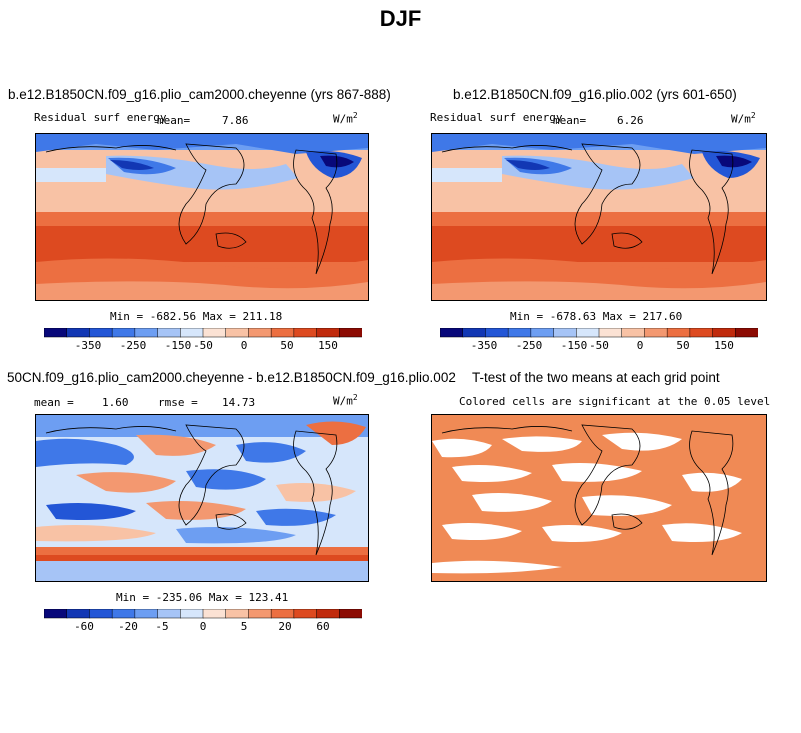 The height and width of the screenshot is (733, 801). I want to click on panel3-cb-label: 20, so click(285, 626).